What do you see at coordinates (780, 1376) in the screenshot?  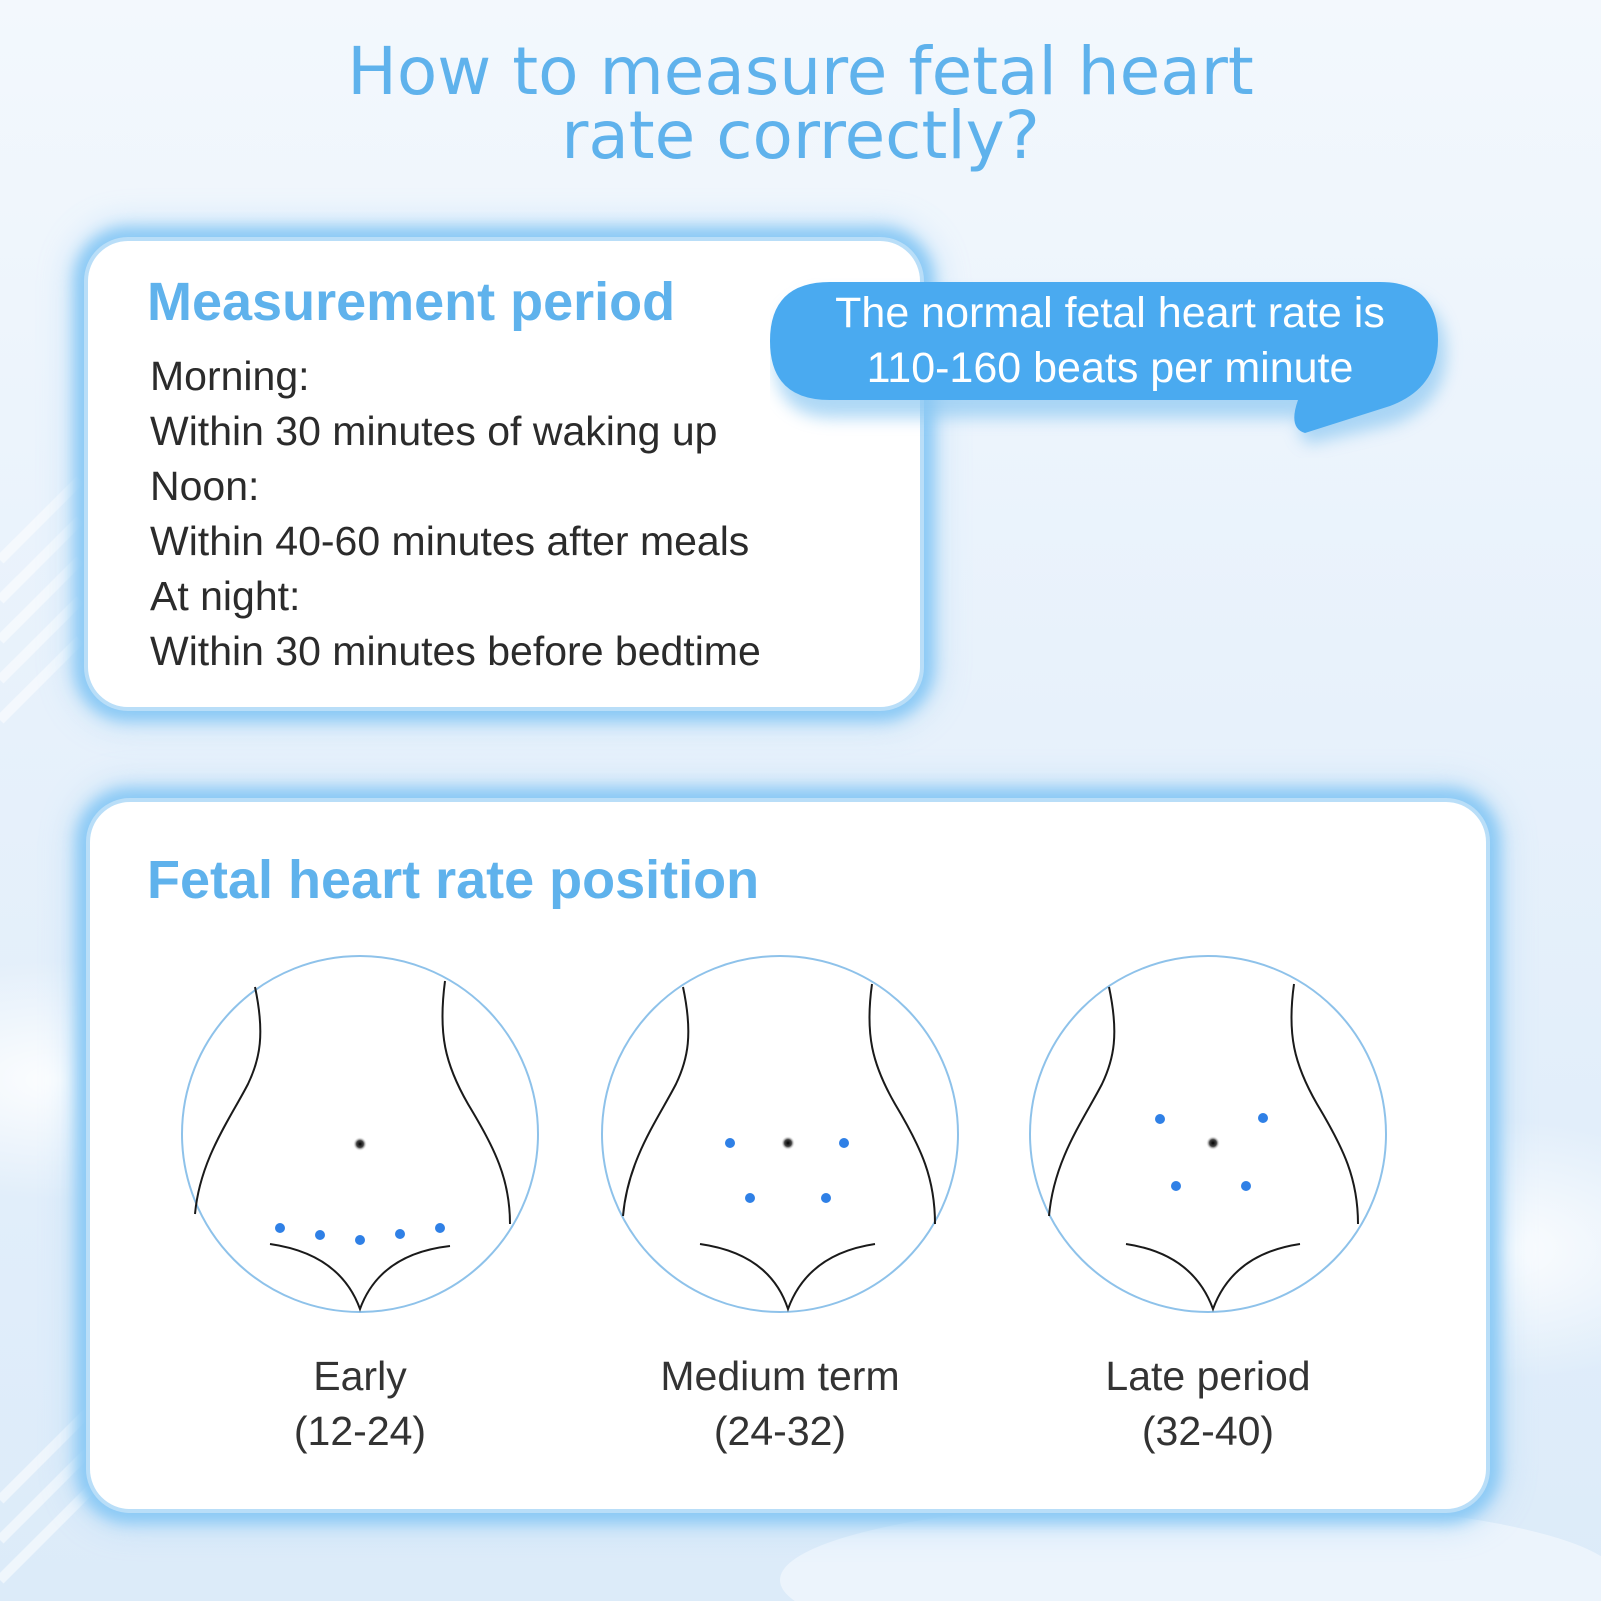 I see `stage-name: Medium term` at bounding box center [780, 1376].